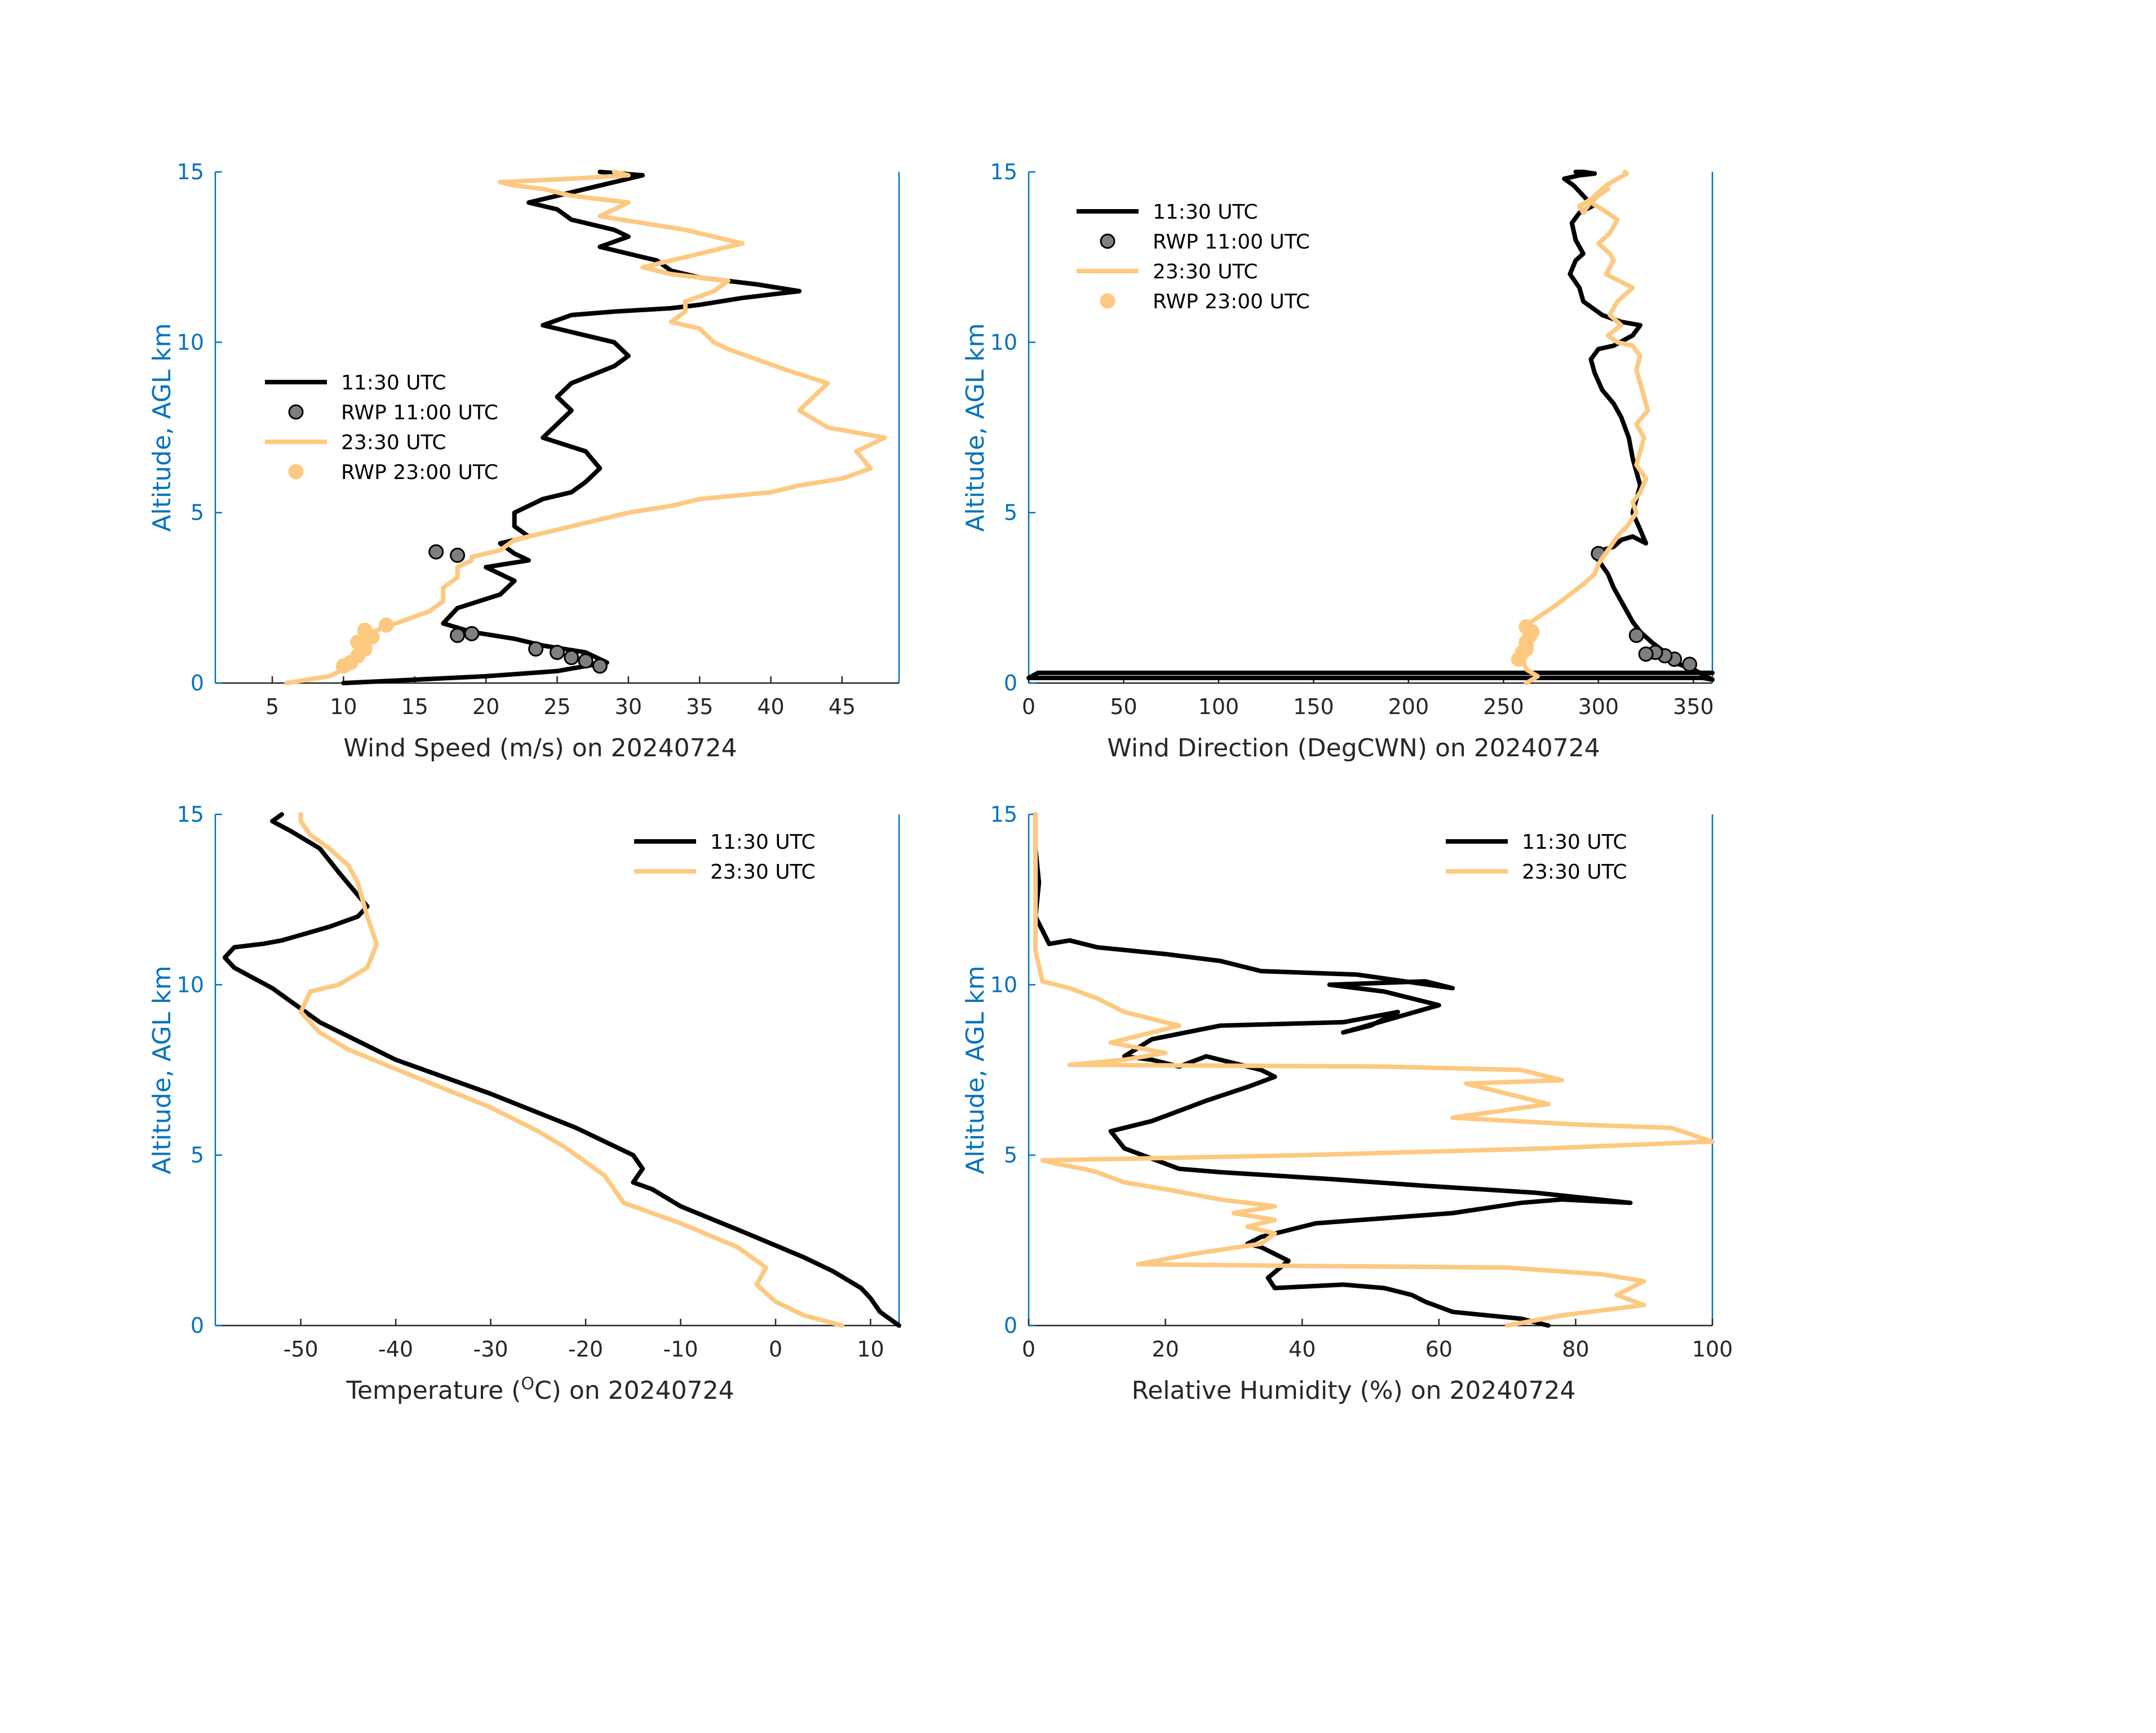 This screenshot has width=2156, height=1733. Describe the element at coordinates (1694, 706) in the screenshot. I see `x-tick-label: 350` at that location.